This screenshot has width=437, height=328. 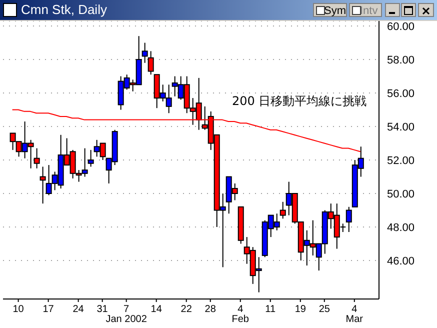 I want to click on x-tick-label: 14, so click(x=156, y=309).